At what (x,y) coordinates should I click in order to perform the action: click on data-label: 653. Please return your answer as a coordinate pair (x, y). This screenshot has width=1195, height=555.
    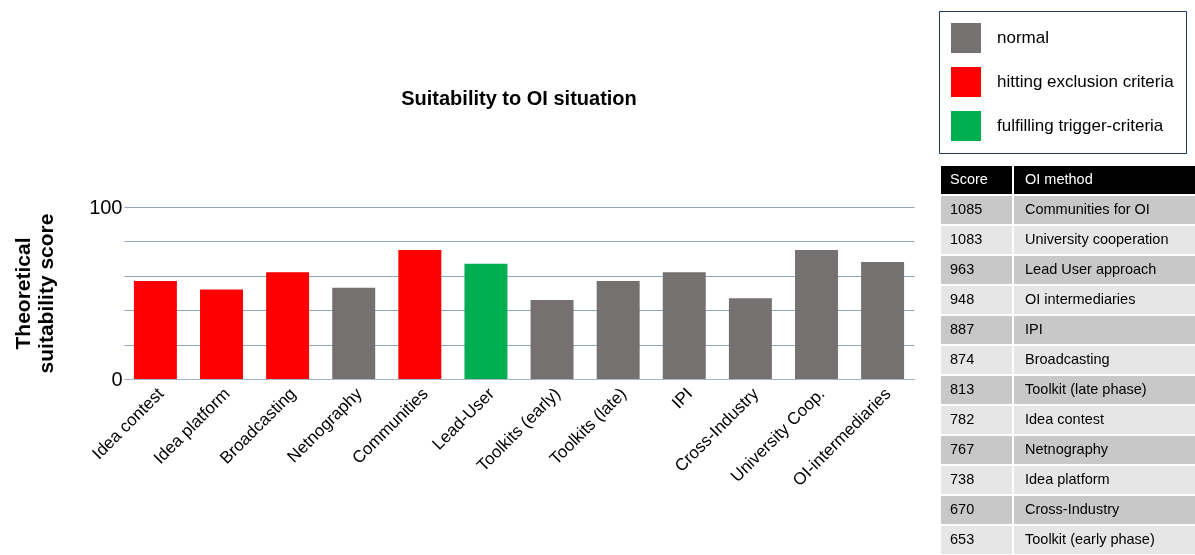
    Looking at the image, I should click on (962, 539).